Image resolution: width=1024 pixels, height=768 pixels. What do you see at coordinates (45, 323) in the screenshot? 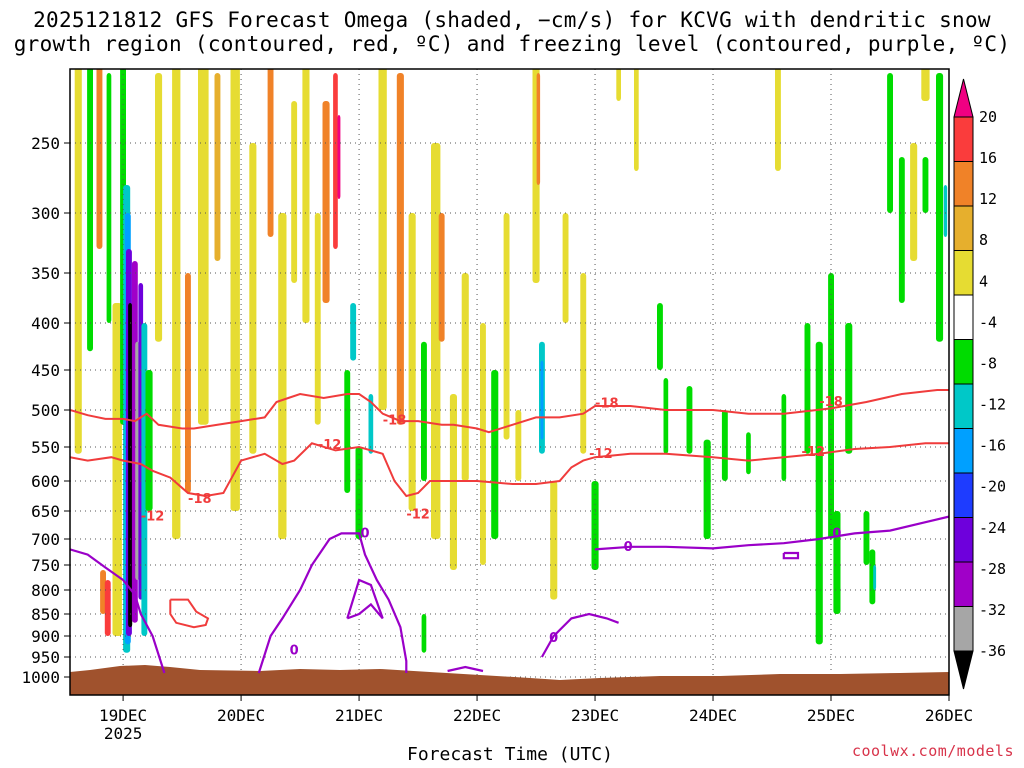
I see `y-tick-label: 400` at bounding box center [45, 323].